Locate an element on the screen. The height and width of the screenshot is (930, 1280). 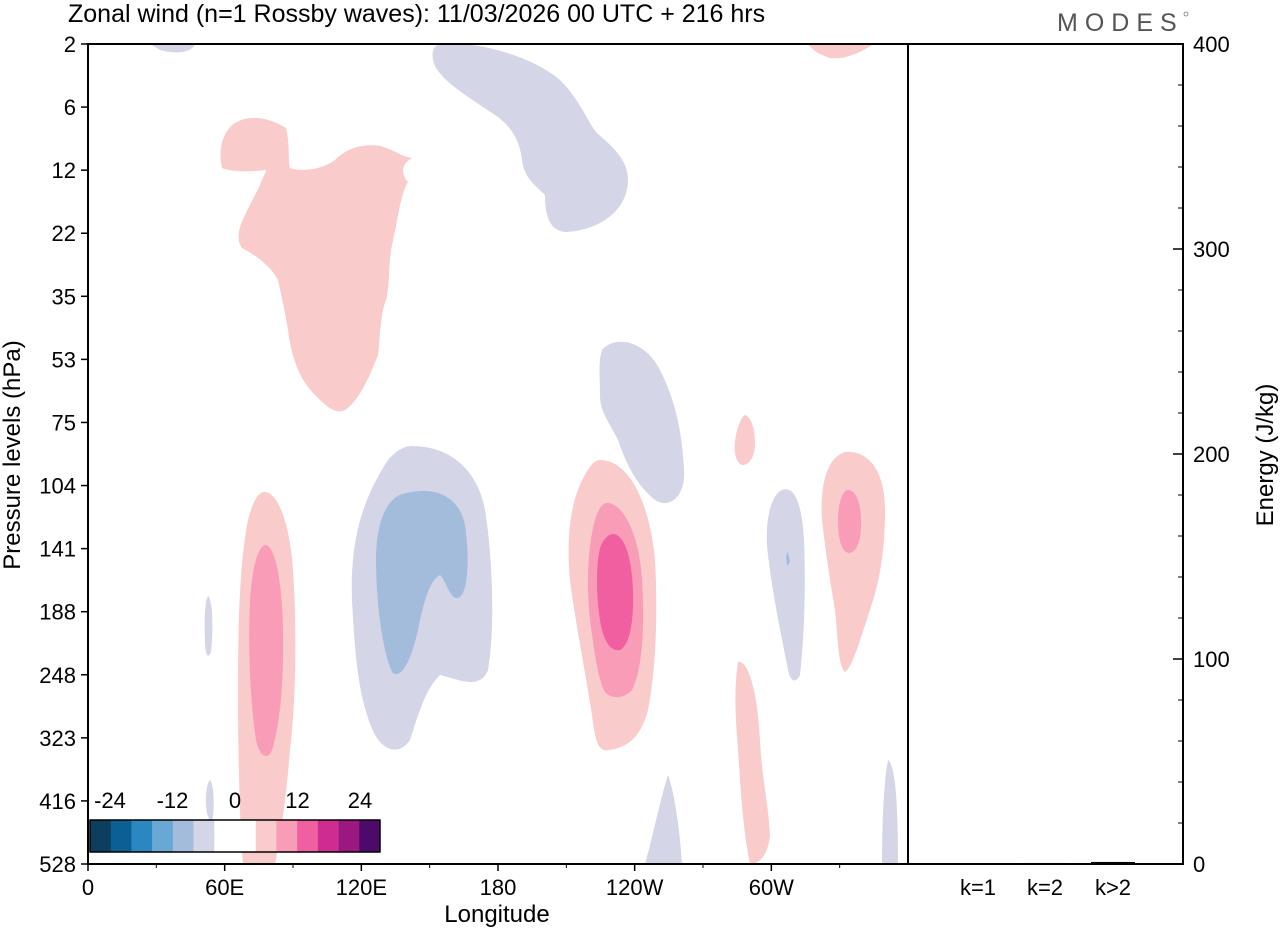
pressure-tick-label: 323 is located at coordinates (57, 738).